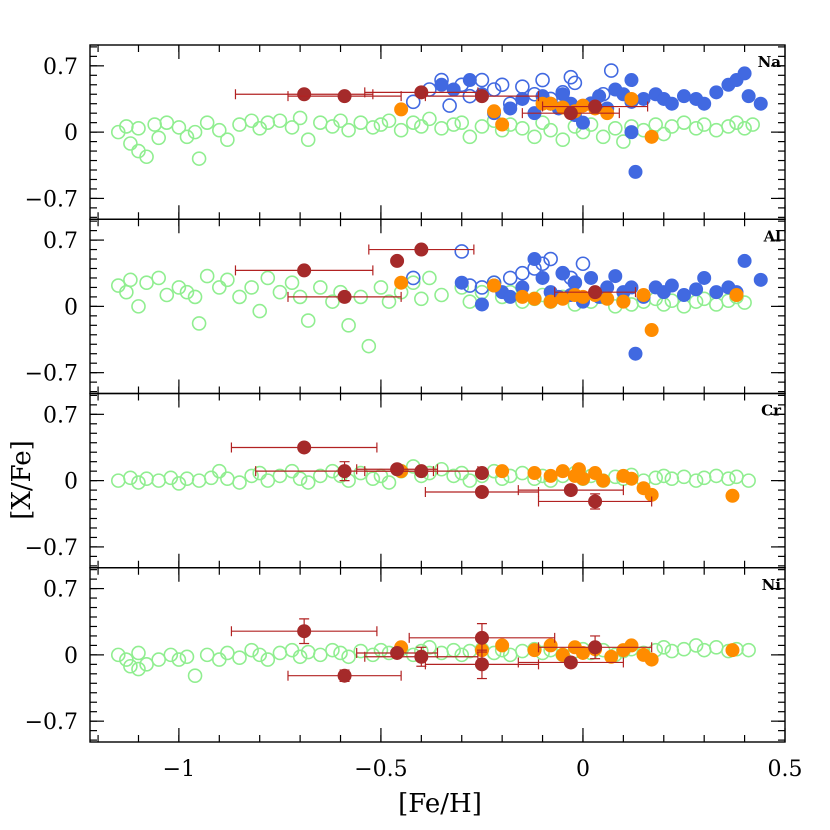 This screenshot has height=830, width=830. Describe the element at coordinates (51, 548) in the screenshot. I see `y-tick-label: −0.7` at that location.